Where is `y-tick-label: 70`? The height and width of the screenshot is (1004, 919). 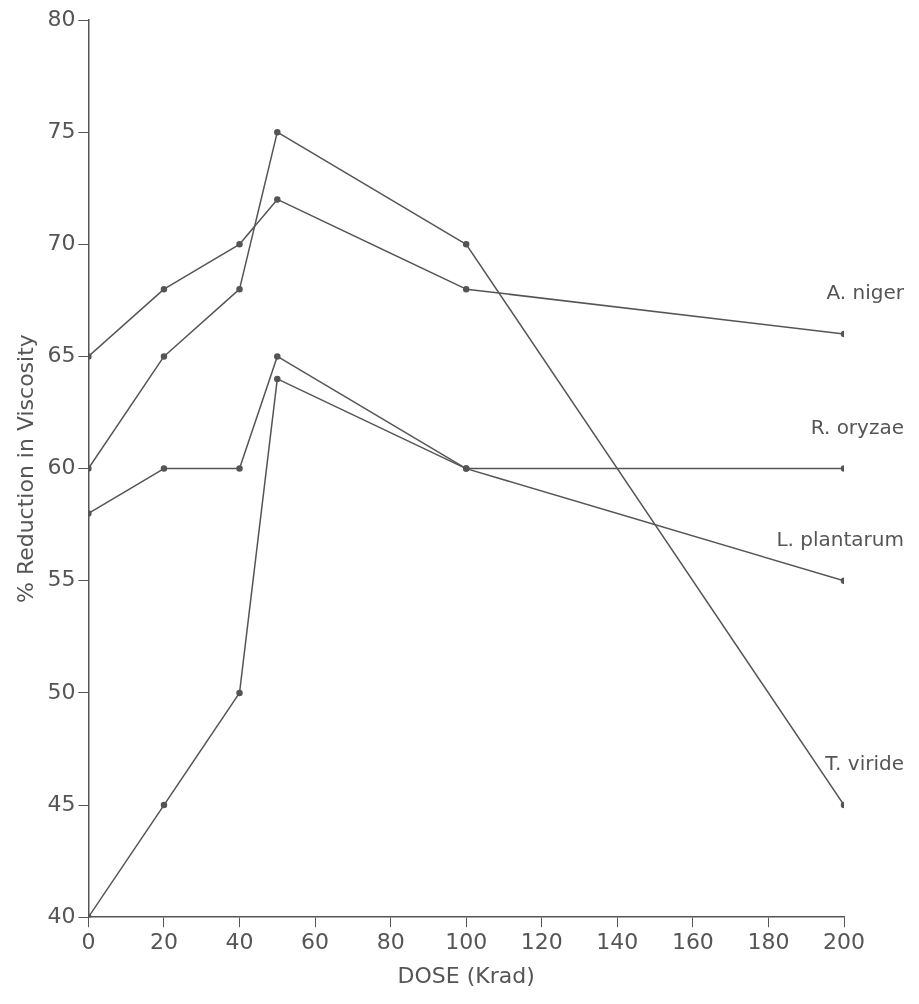
y-tick-label: 70 is located at coordinates (61, 243).